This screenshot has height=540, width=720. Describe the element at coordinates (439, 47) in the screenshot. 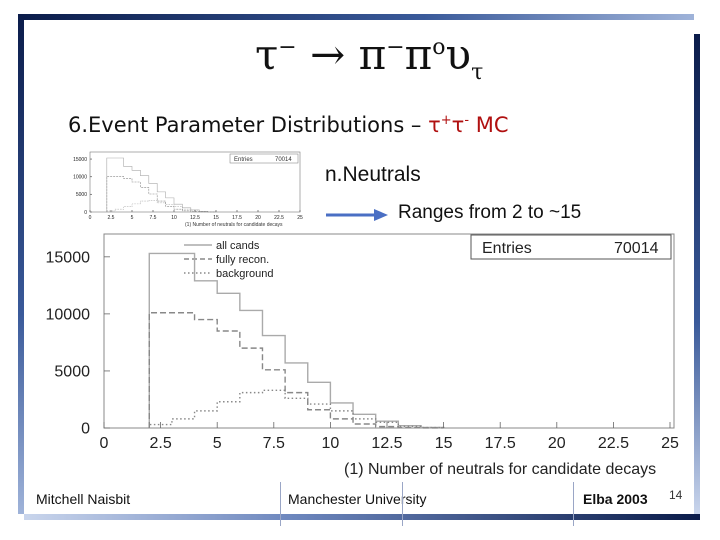

I see `title-pi2-sup: o` at that location.